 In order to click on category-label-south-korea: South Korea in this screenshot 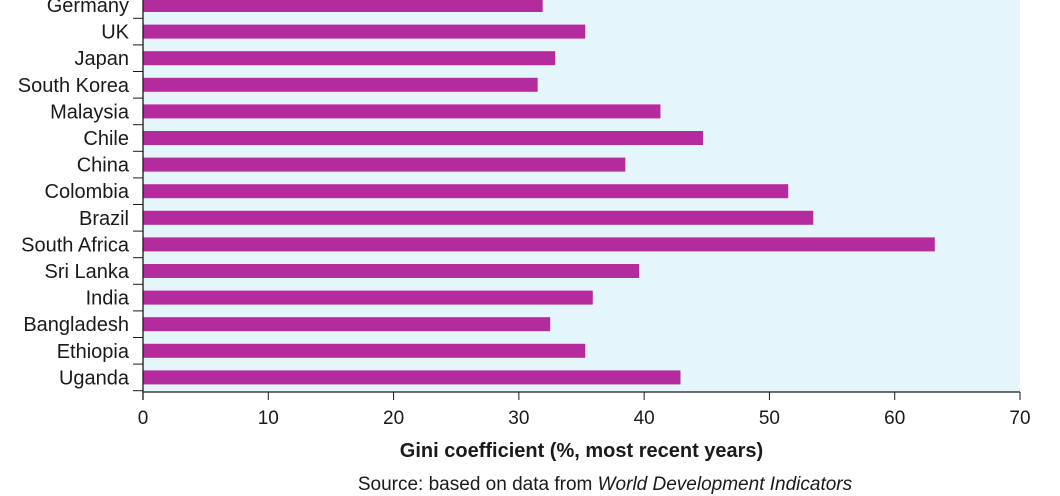, I will do `click(74, 86)`.